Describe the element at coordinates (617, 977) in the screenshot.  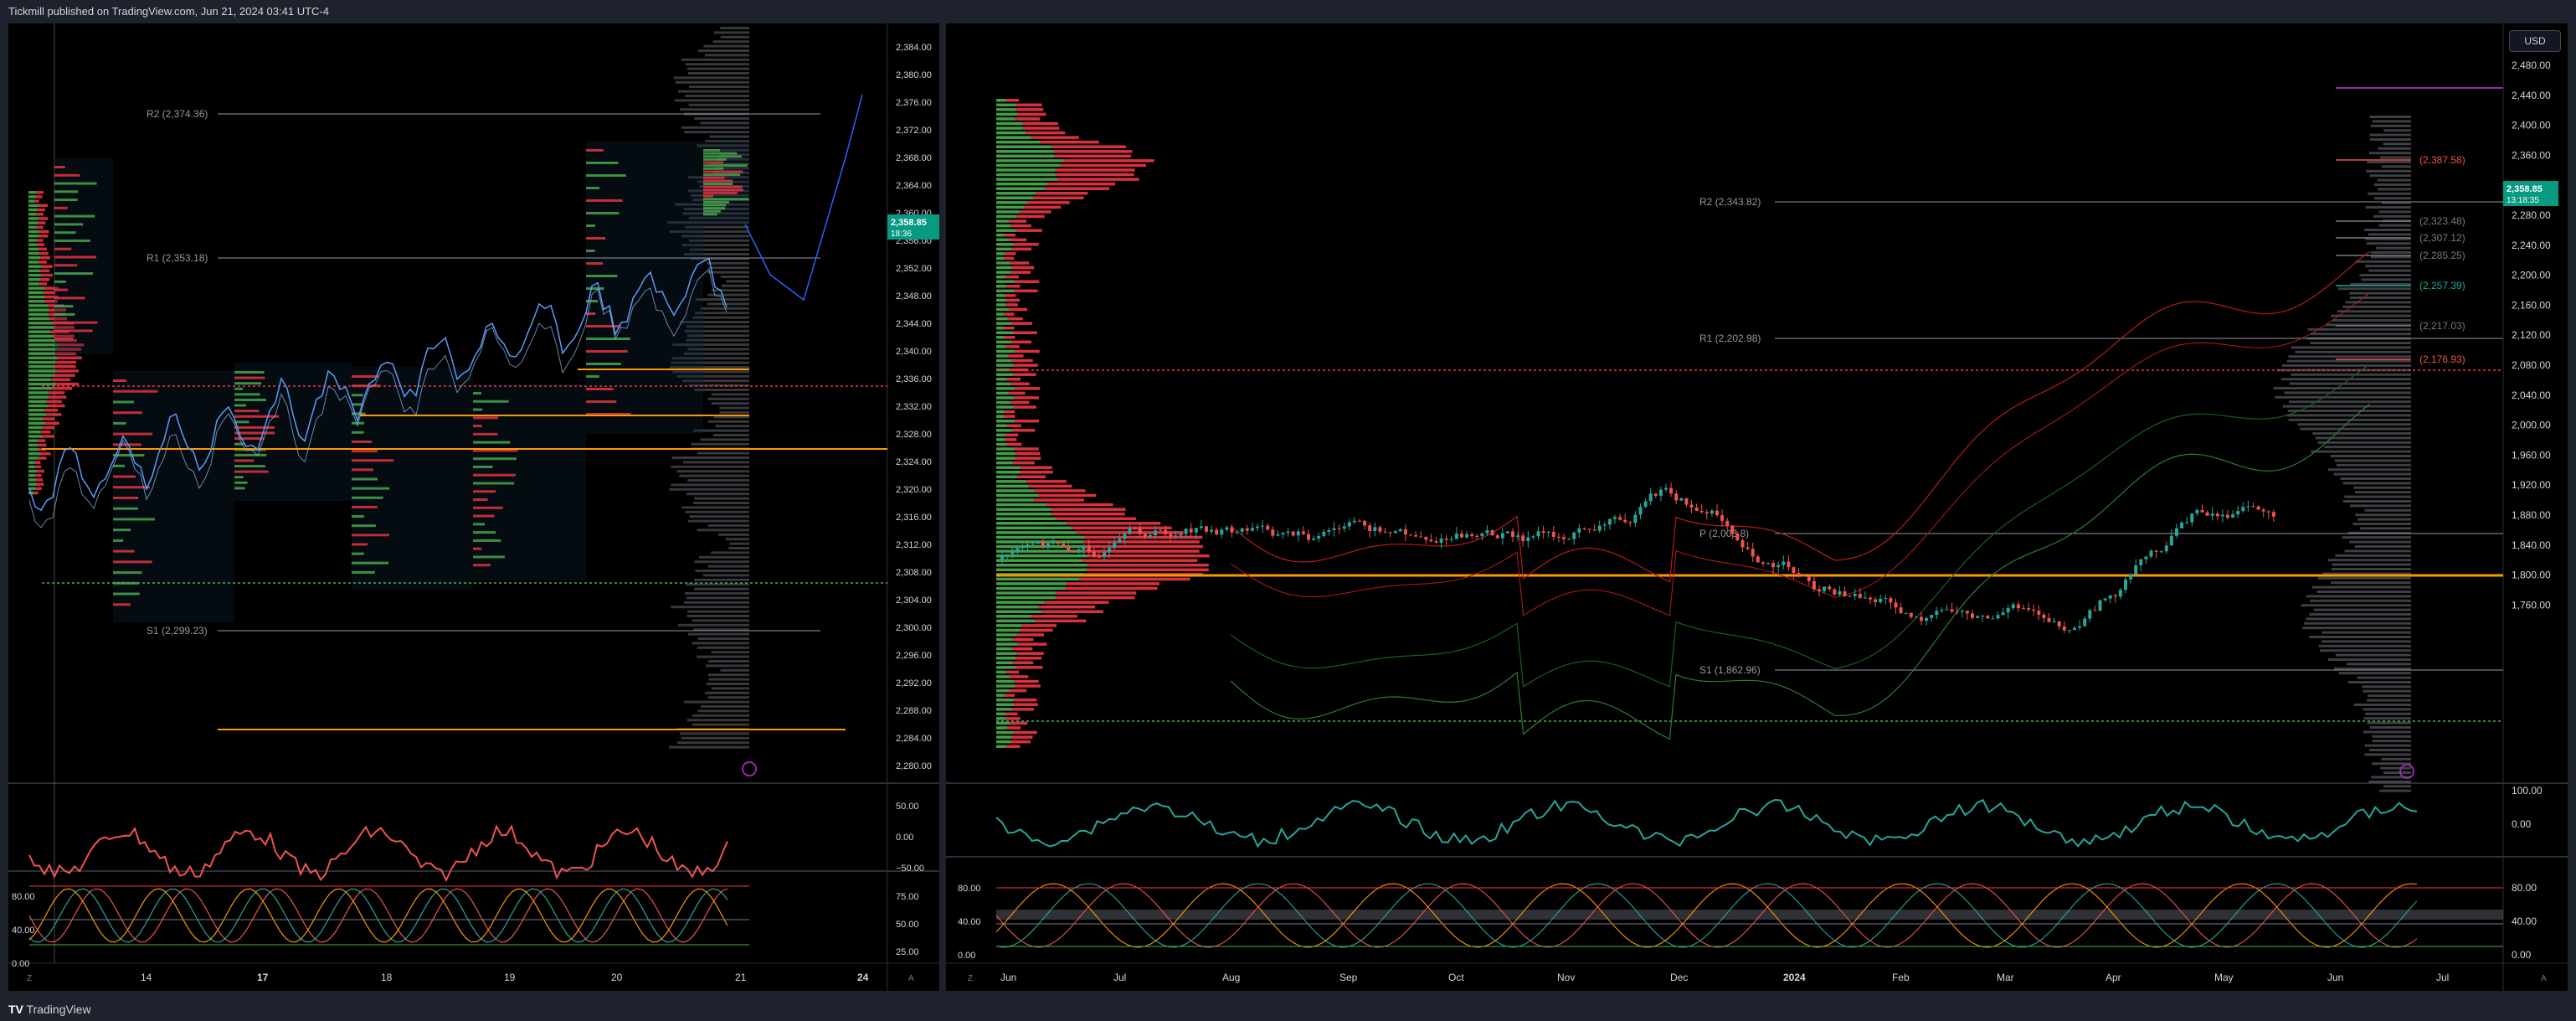
I see `time-tick-label: 20` at that location.